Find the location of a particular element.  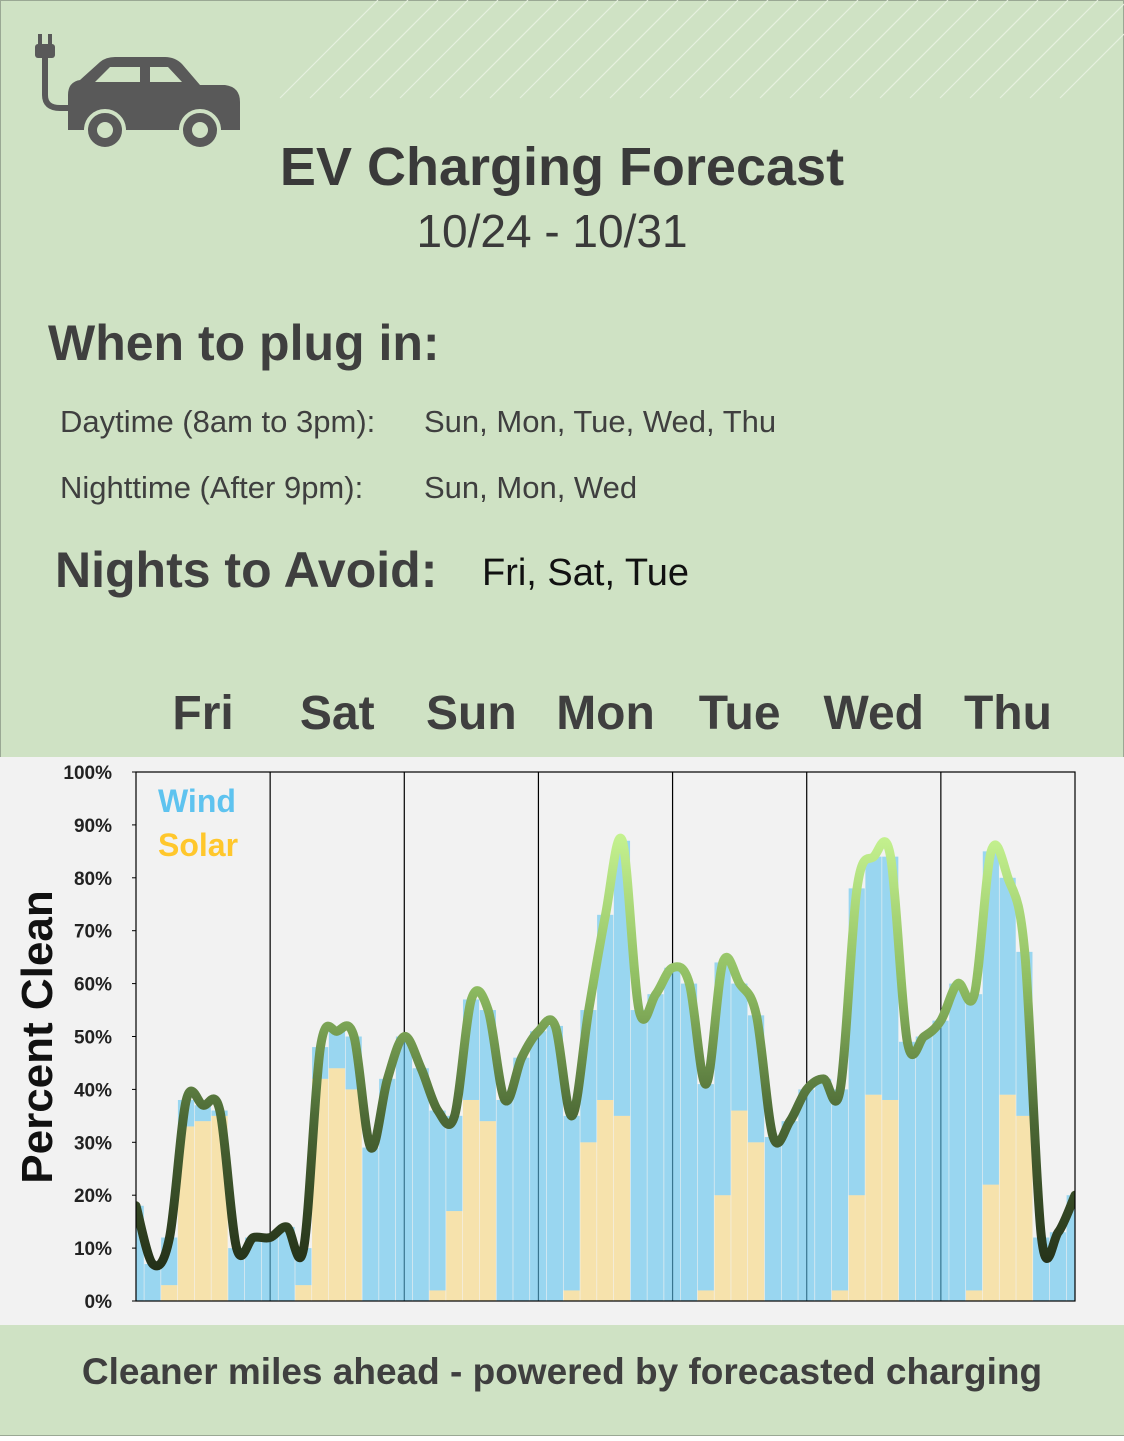

y-tick-label: 0% is located at coordinates (99, 1302).